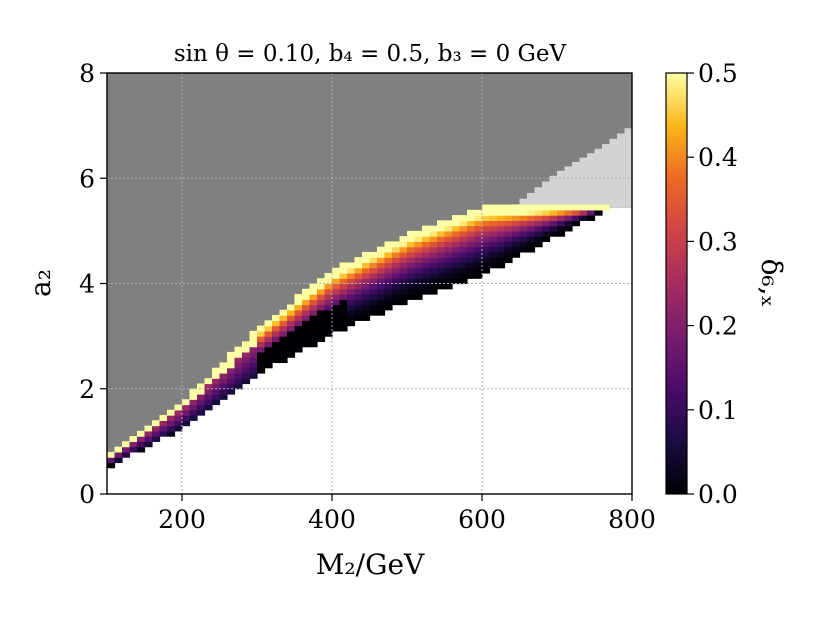 The height and width of the screenshot is (623, 830). I want to click on colorbar-gradient, so click(676, 283).